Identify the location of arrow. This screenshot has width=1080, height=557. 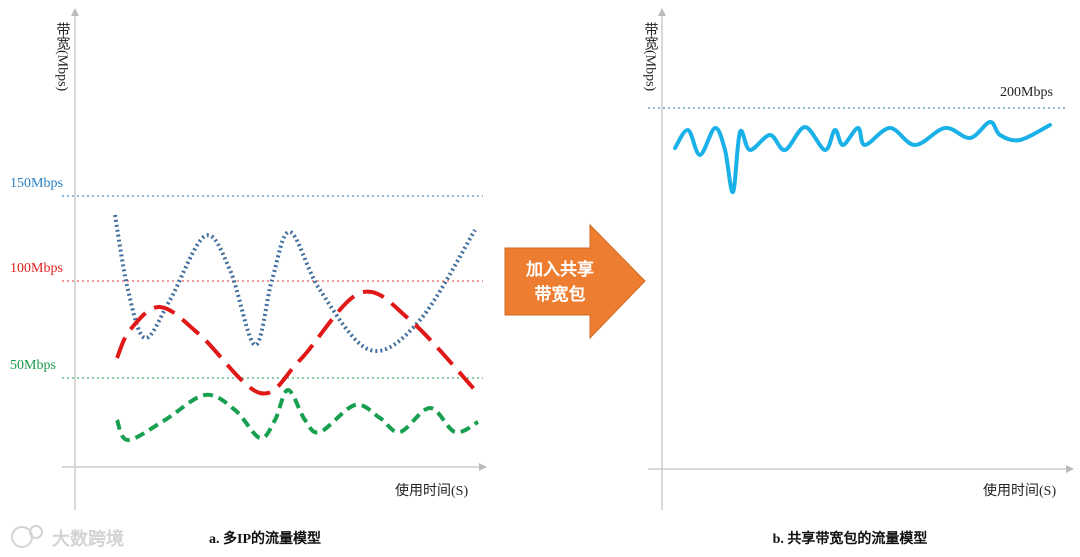
(575, 281).